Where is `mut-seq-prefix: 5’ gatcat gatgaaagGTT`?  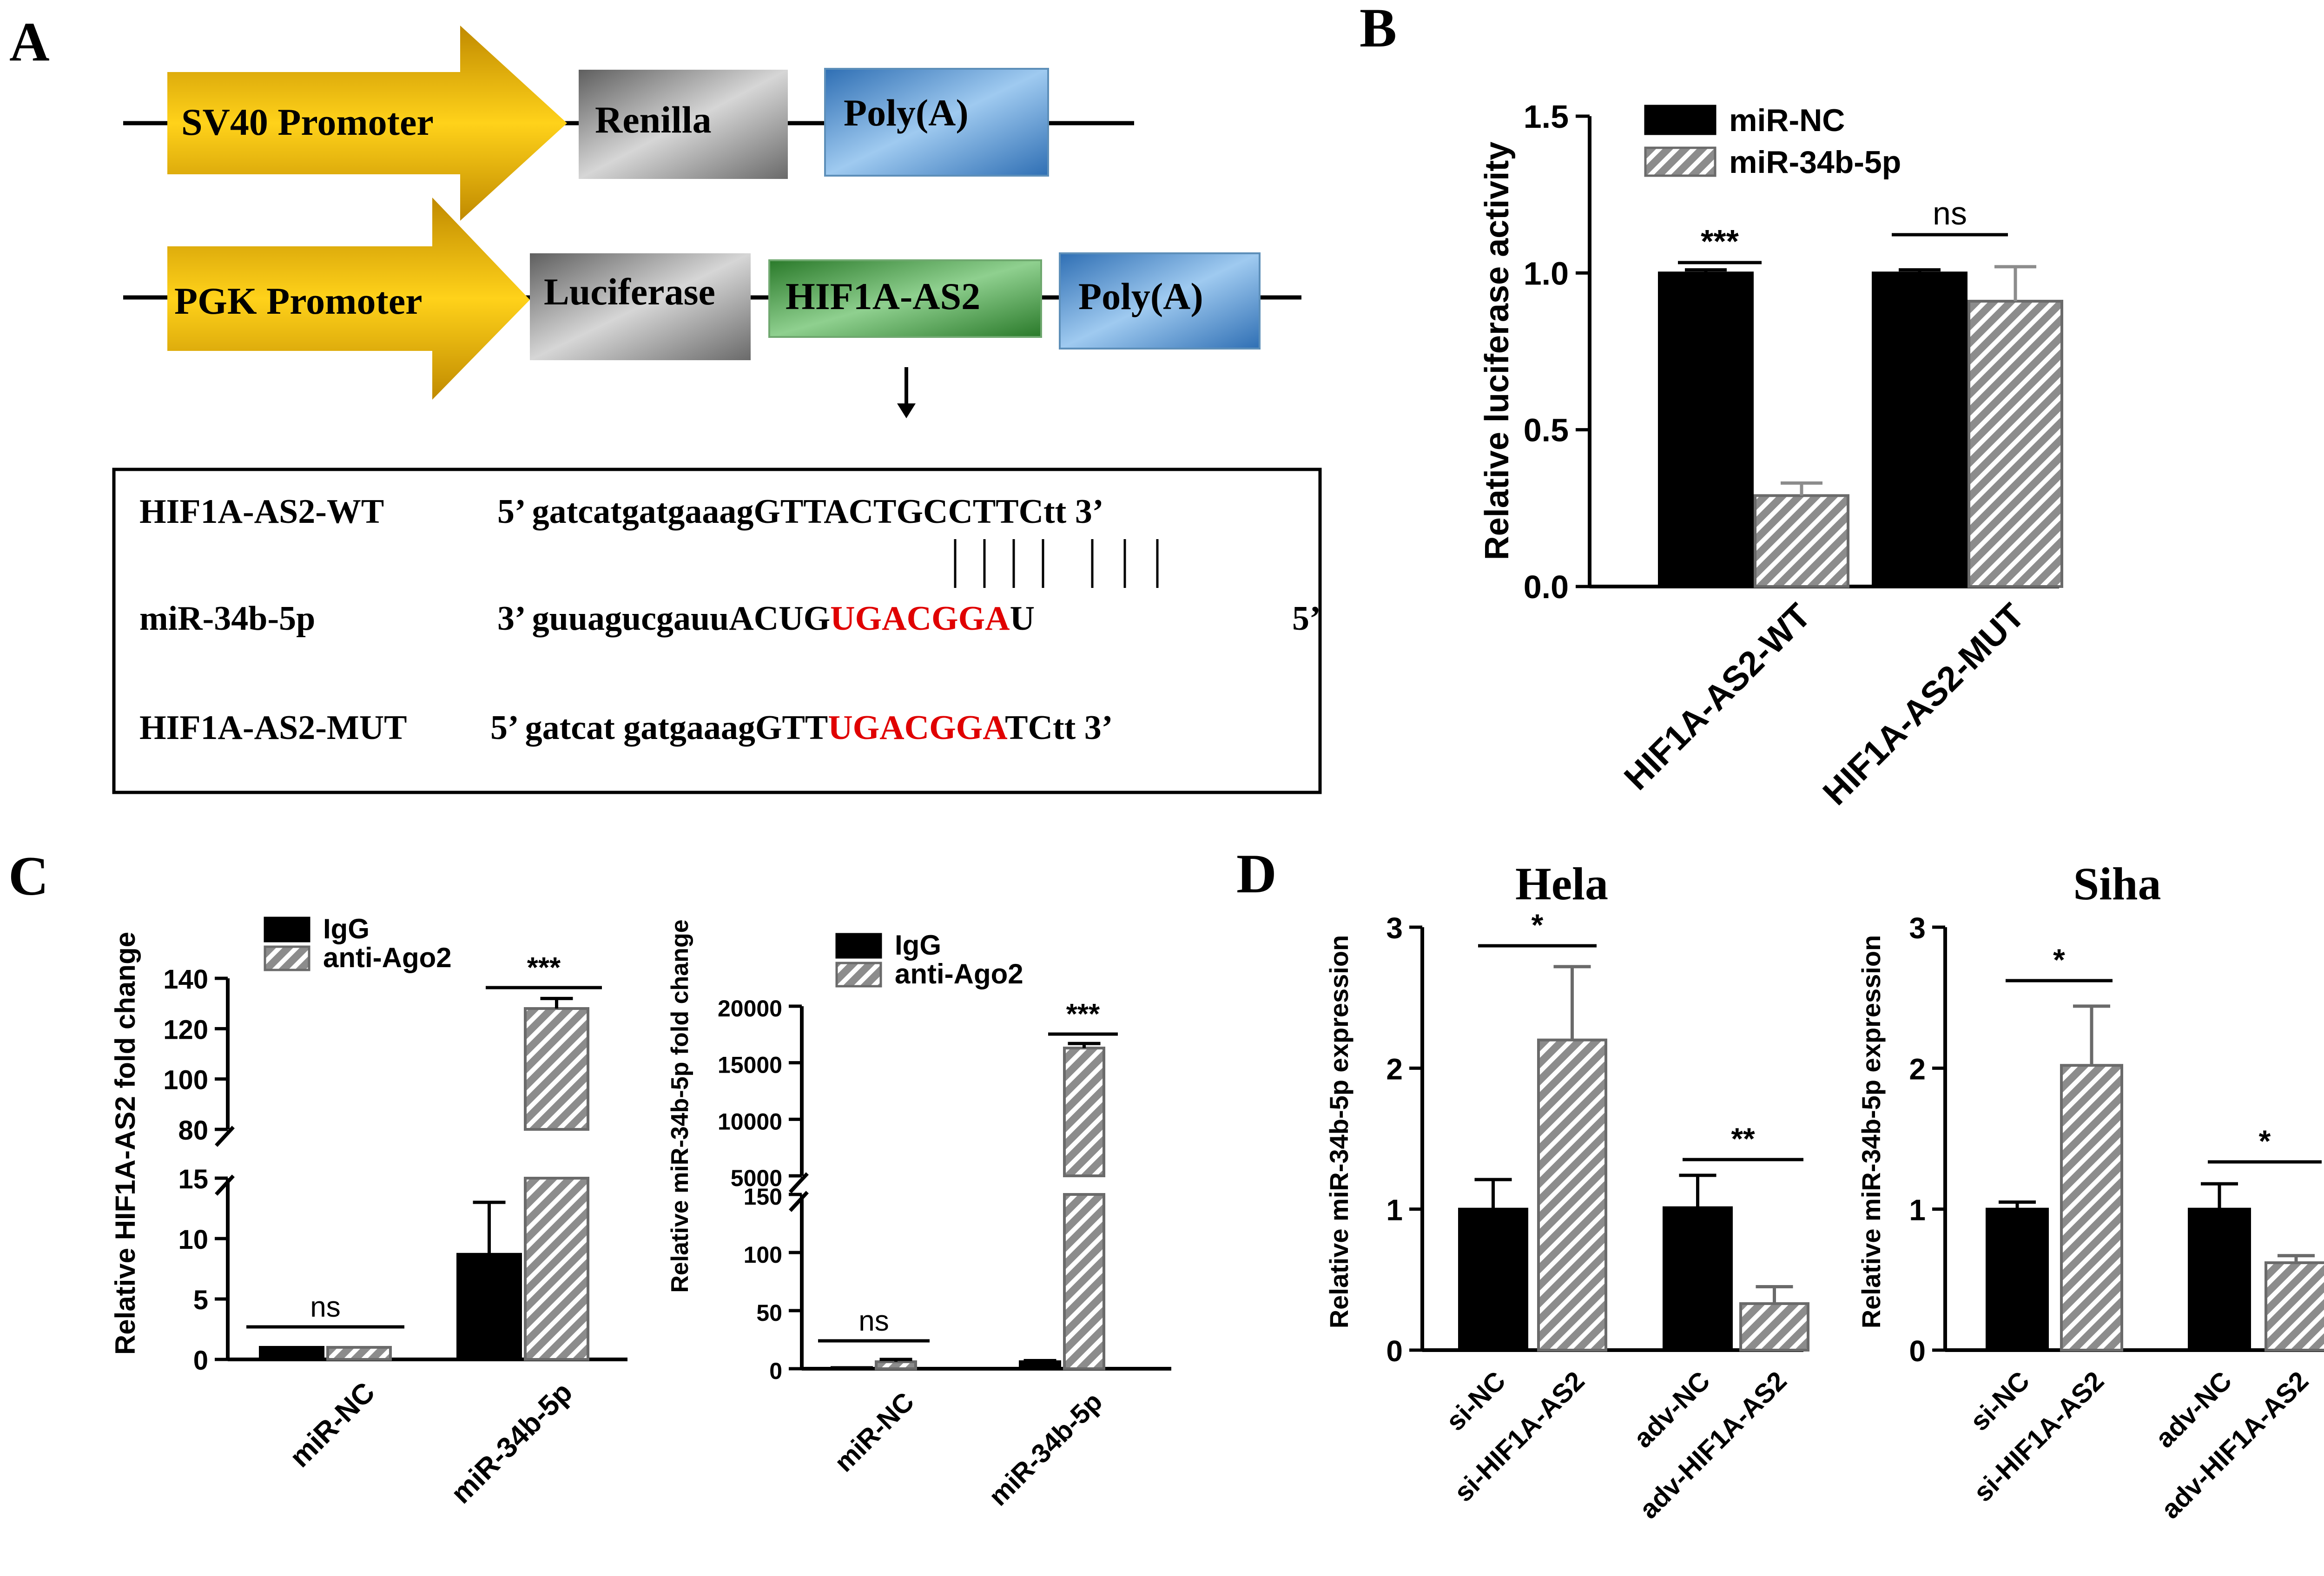
mut-seq-prefix: 5’ gatcat gatgaaagGTT is located at coordinates (659, 728).